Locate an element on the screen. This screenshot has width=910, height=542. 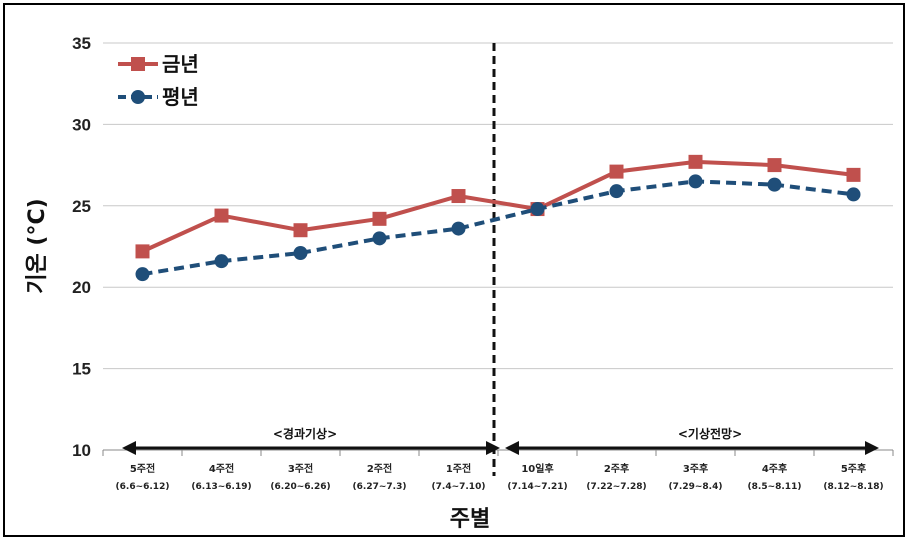
x-tick-range-label: (7.22~7.28) is located at coordinates (616, 487).